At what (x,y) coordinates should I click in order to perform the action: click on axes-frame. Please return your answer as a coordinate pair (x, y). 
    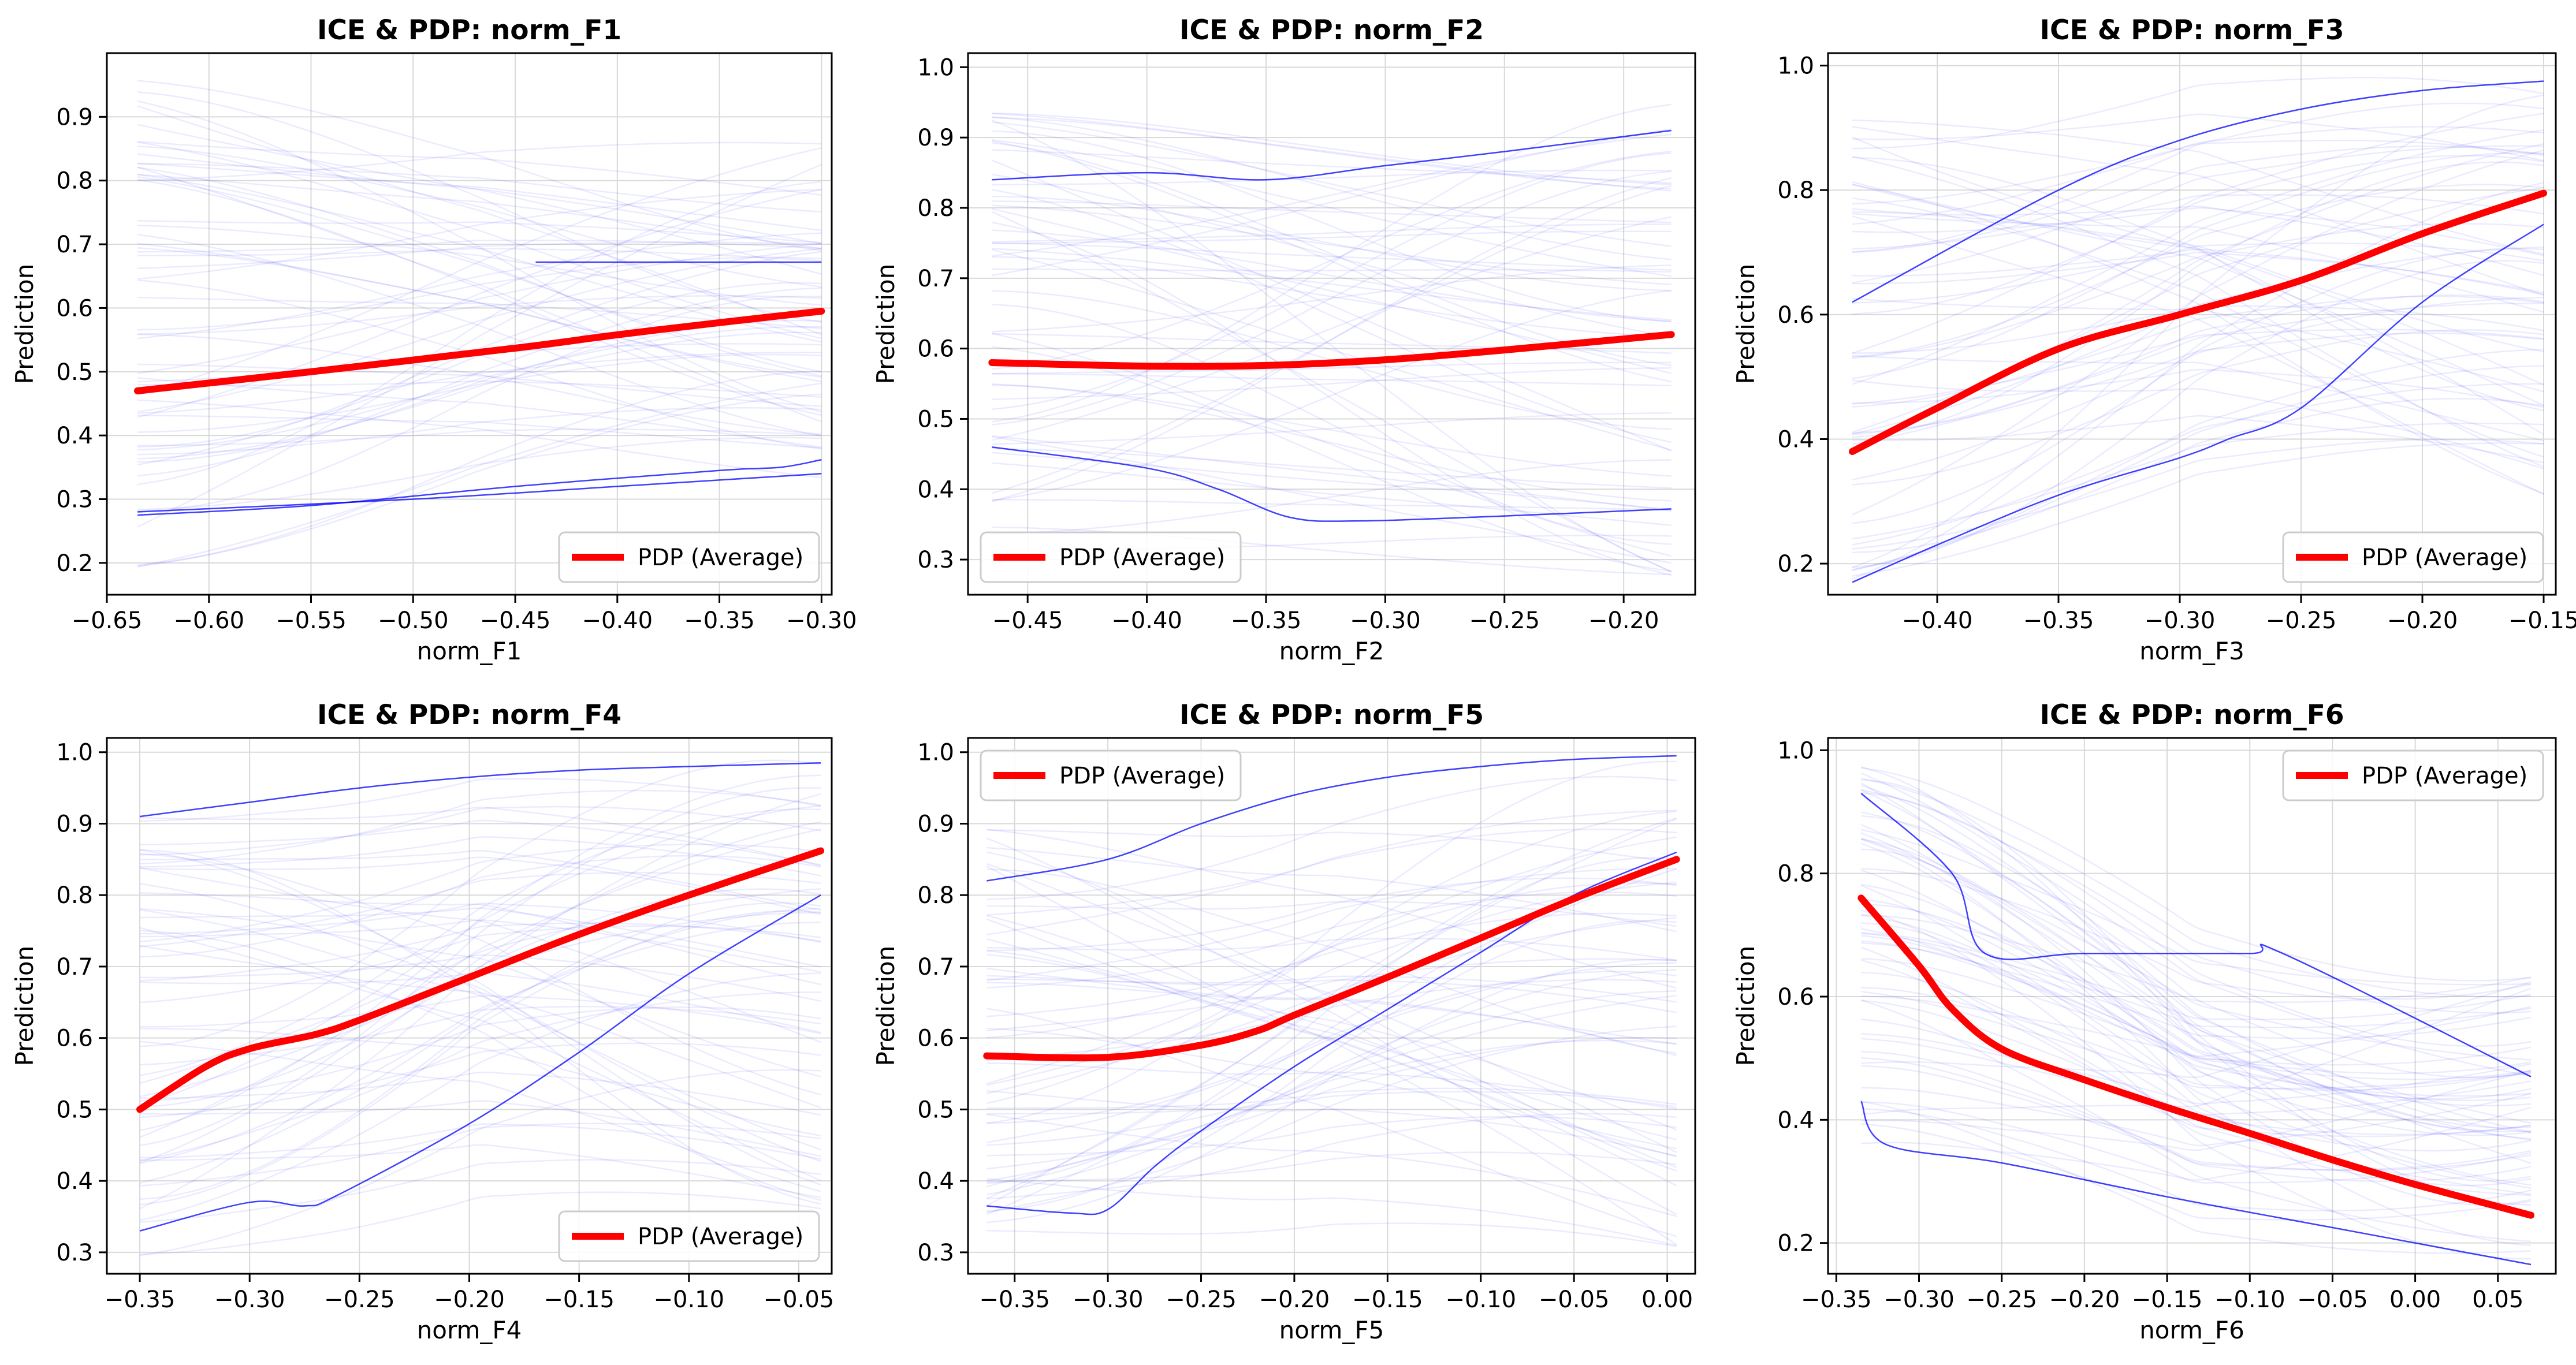
    Looking at the image, I should click on (470, 324).